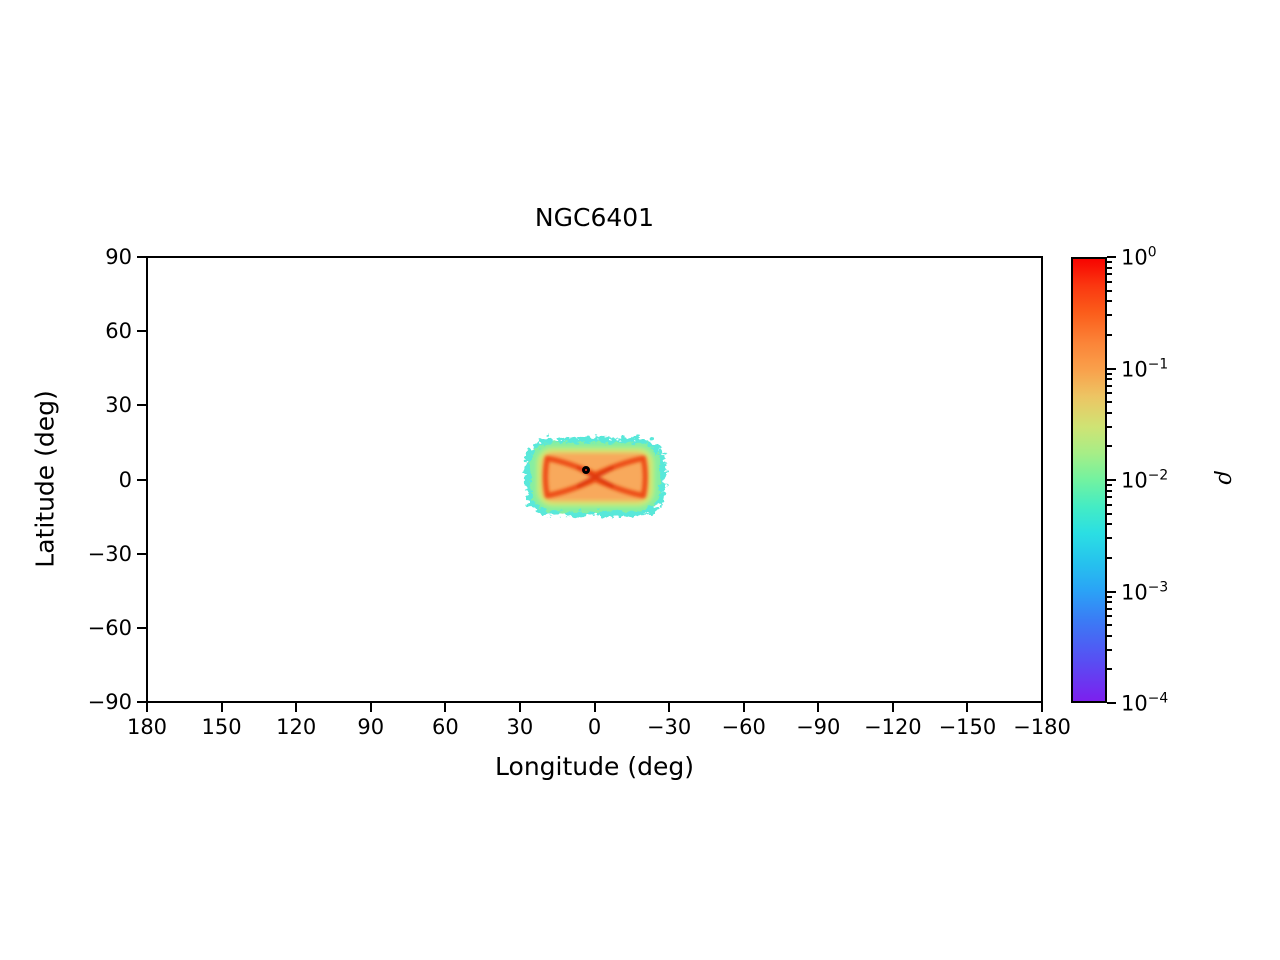  I want to click on density-blob, so click(596, 477).